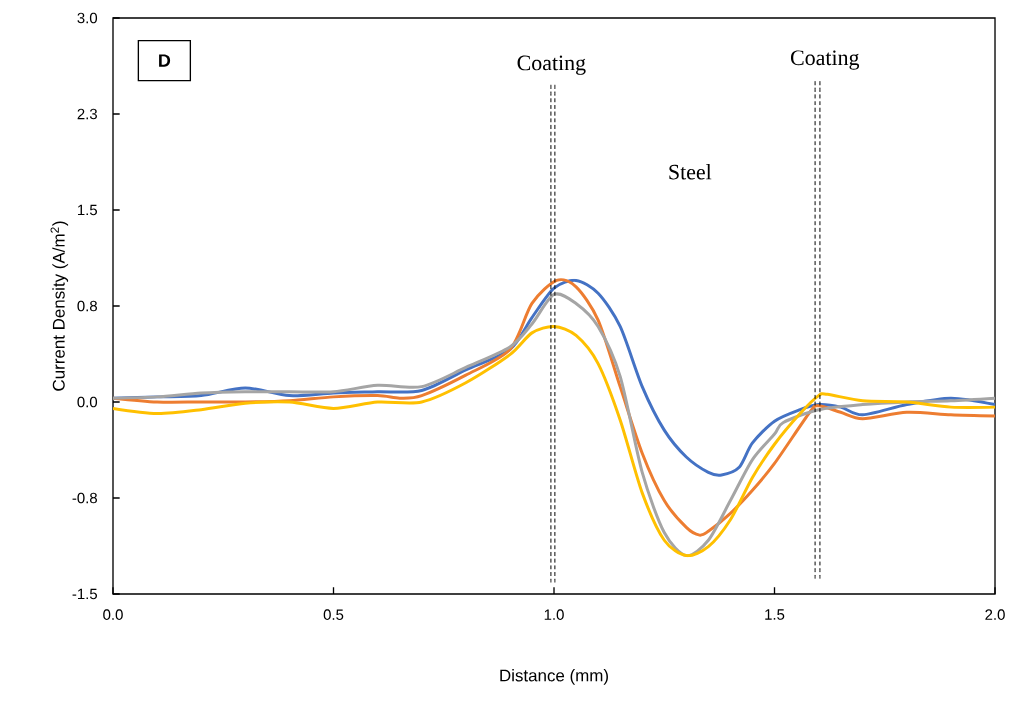 The height and width of the screenshot is (703, 1016). I want to click on annotation: Steel, so click(690, 172).